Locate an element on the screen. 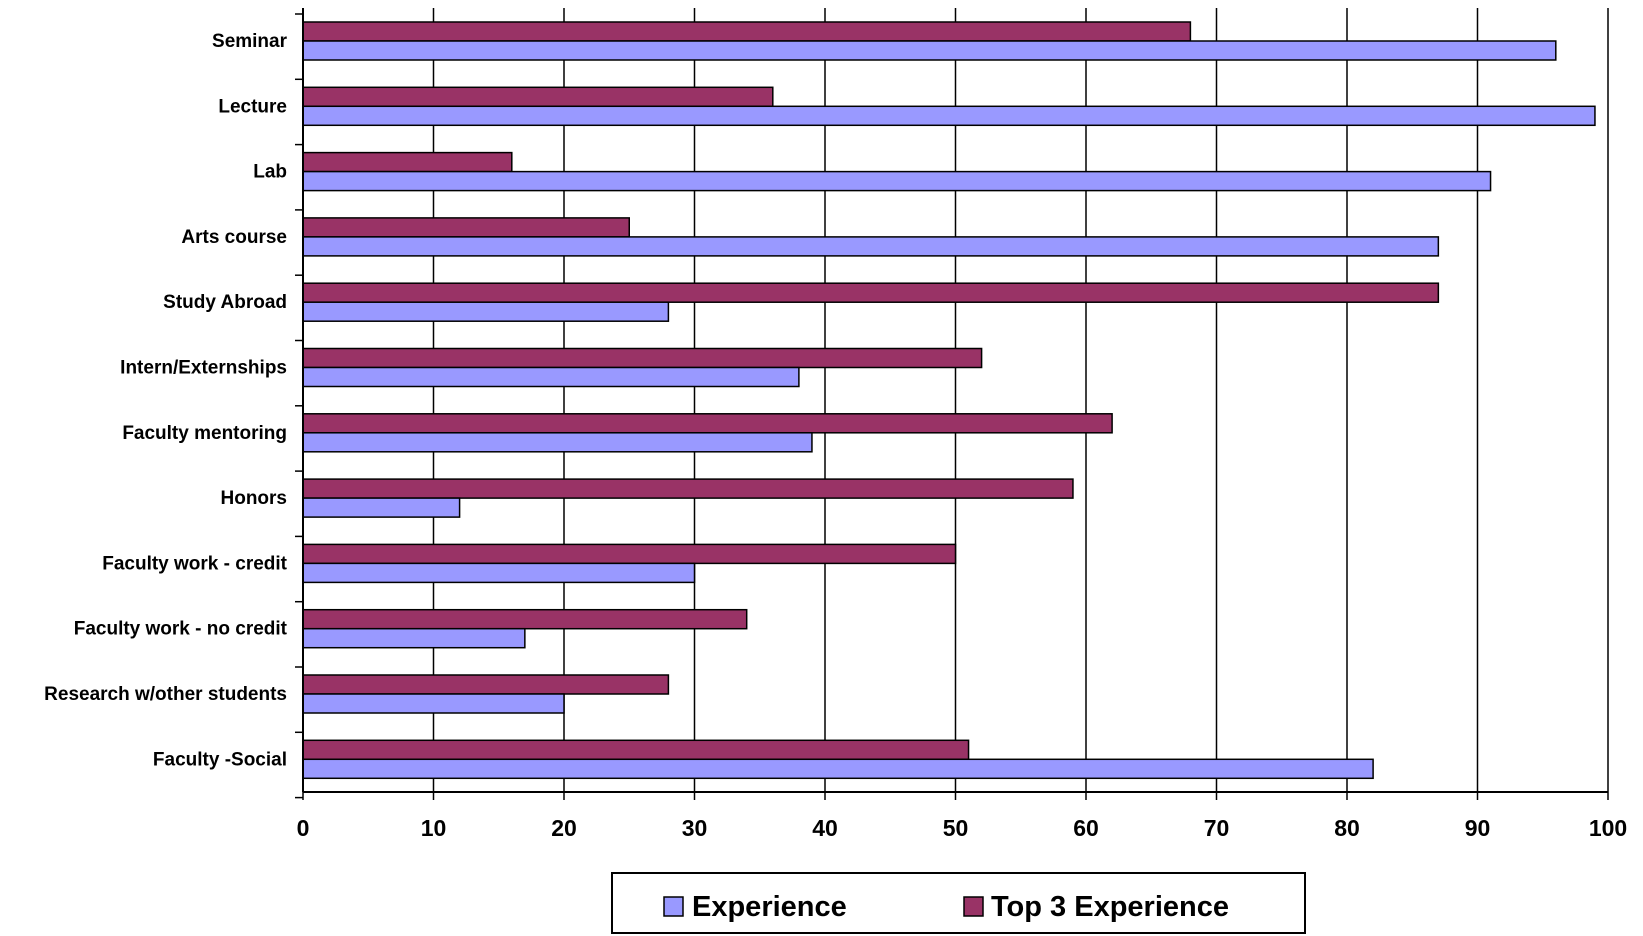 Image resolution: width=1643 pixels, height=936 pixels. category-label: Lecture is located at coordinates (252, 106).